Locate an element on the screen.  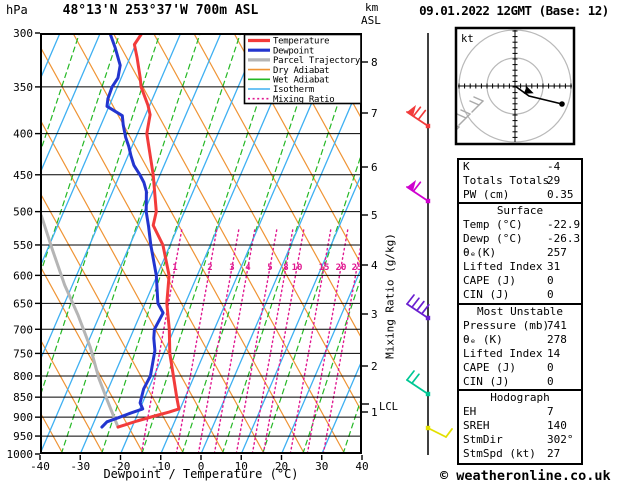
svg-text: 650 is located at coordinates (23, 303).